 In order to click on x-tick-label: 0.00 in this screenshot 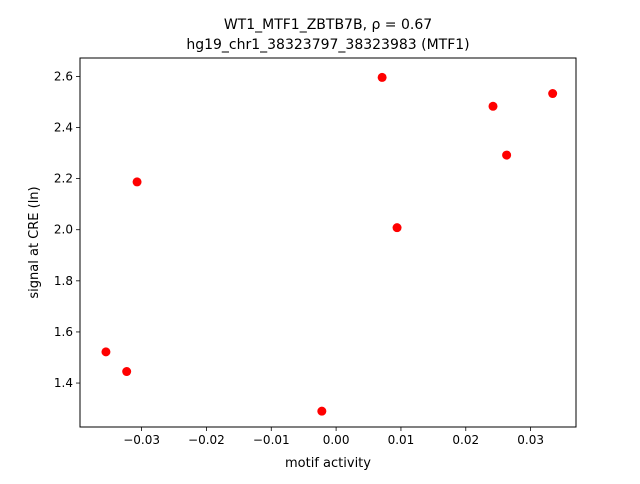, I will do `click(336, 440)`.